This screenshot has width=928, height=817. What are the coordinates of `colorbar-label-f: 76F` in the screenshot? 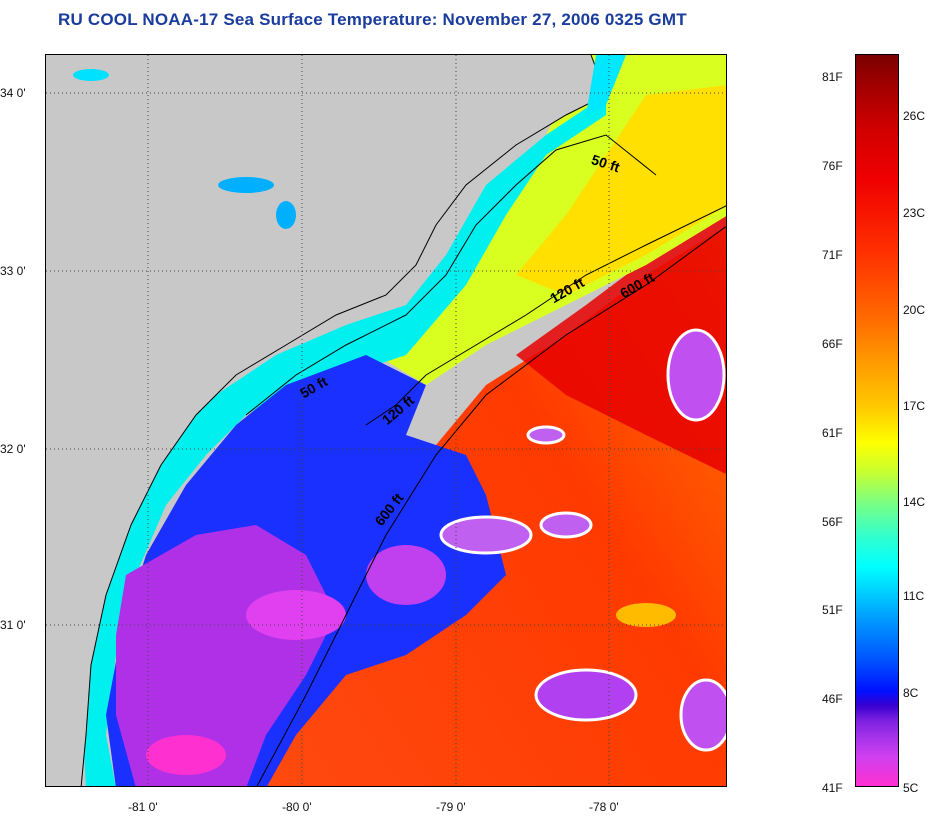 It's located at (832, 166).